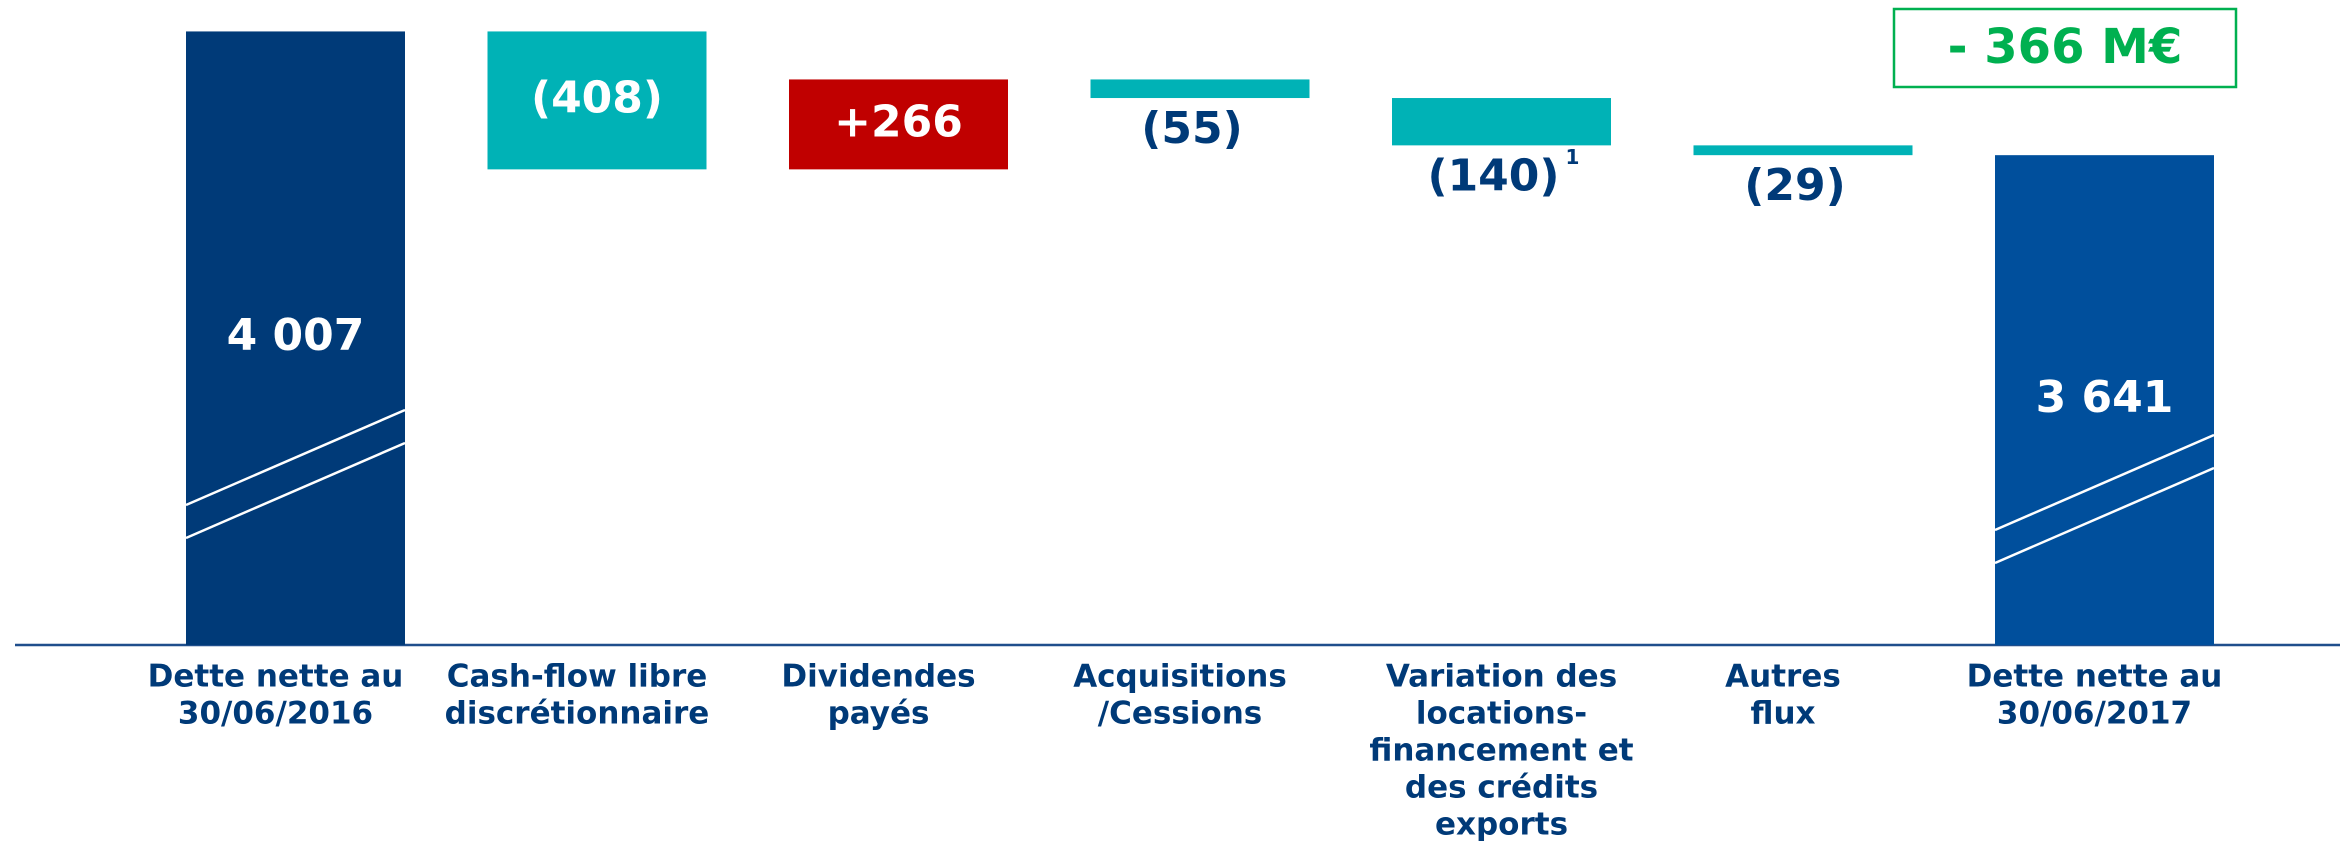 This screenshot has width=2352, height=841. Describe the element at coordinates (275, 714) in the screenshot. I see `category-label: 30/06/2016` at that location.